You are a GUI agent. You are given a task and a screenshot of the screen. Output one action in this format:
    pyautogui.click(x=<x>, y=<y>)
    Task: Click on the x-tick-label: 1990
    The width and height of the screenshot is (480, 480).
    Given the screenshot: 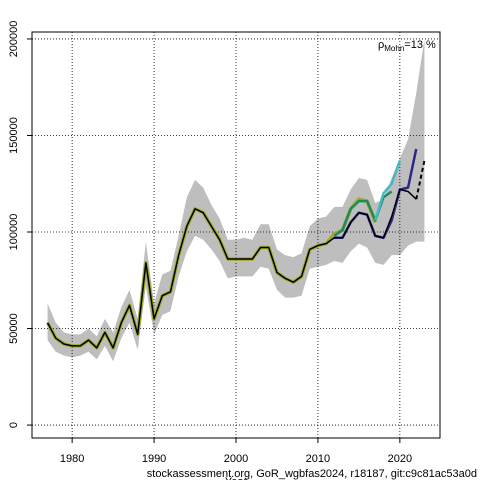 What is the action you would take?
    pyautogui.click(x=154, y=459)
    